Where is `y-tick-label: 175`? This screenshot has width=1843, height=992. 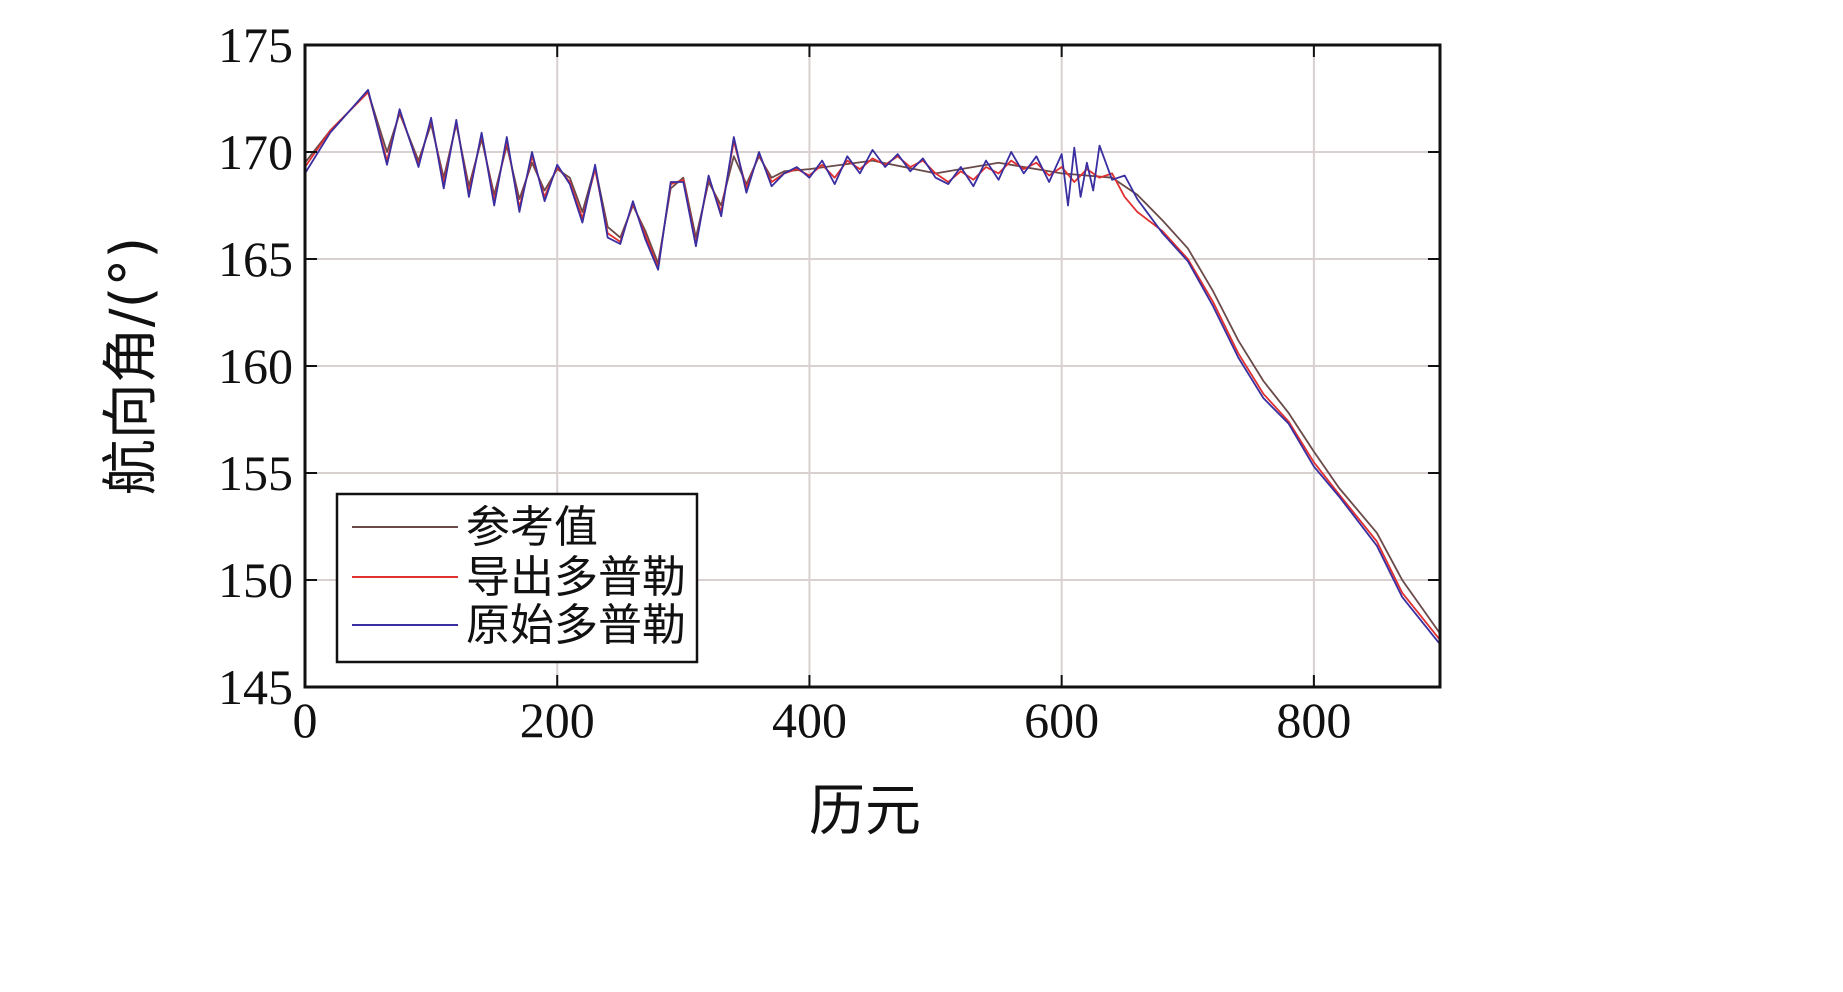 y-tick-label: 175 is located at coordinates (255, 45).